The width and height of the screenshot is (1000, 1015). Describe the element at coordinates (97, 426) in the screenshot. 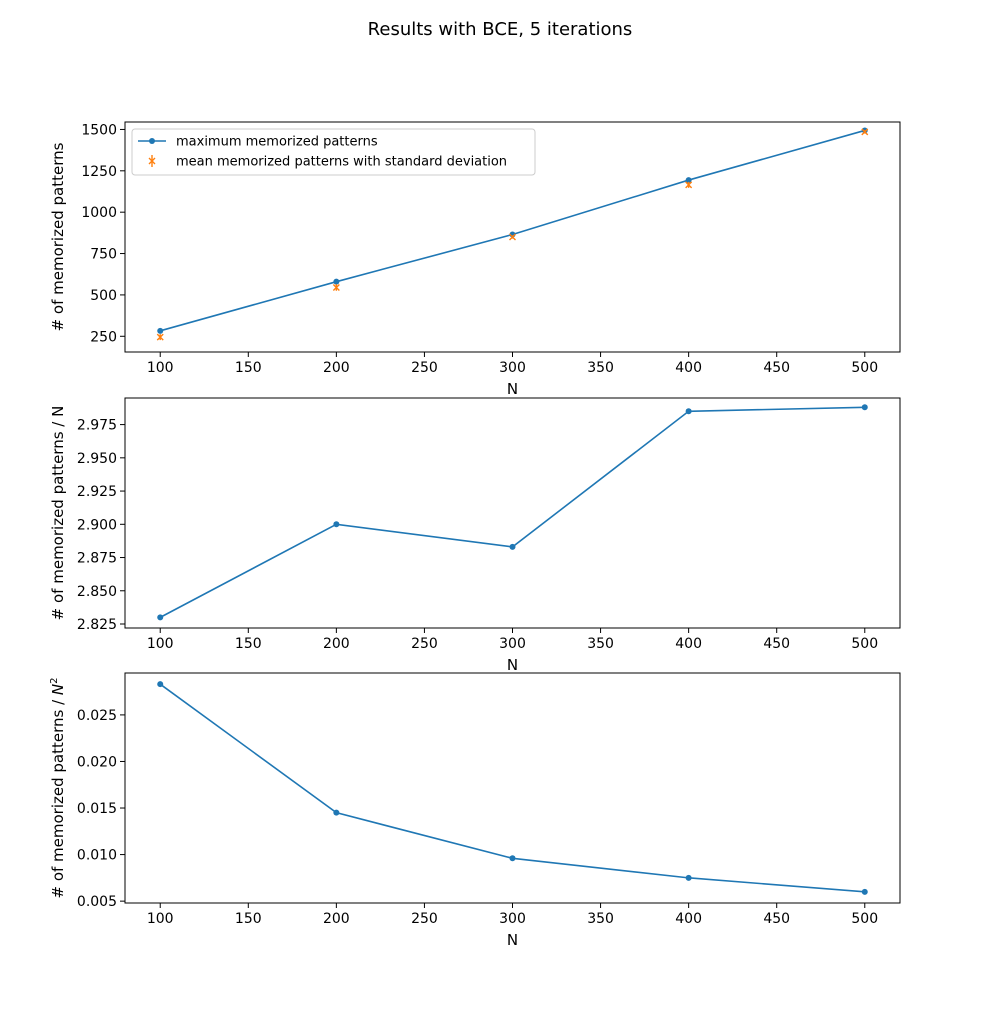

I see `y-tick-label: 2.975` at that location.